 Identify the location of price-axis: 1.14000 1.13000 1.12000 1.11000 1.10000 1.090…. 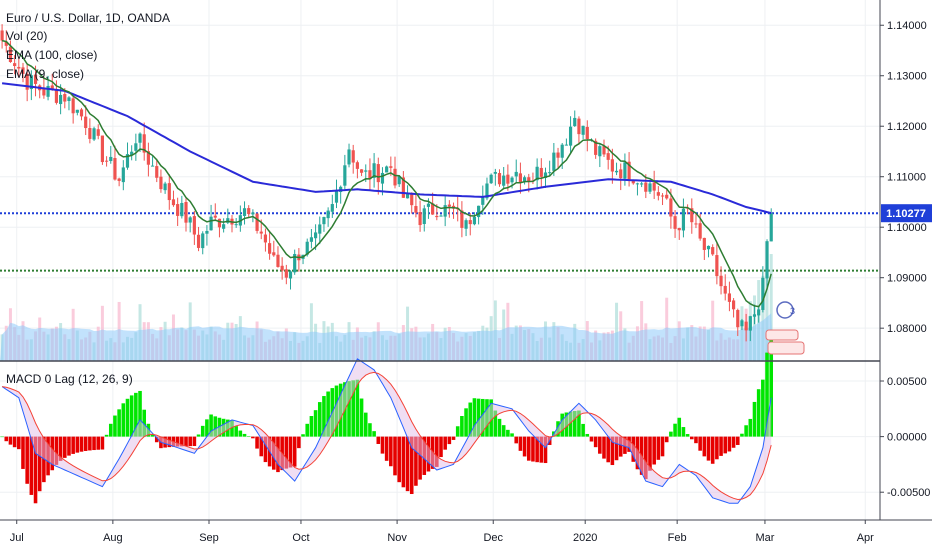
(903, 177).